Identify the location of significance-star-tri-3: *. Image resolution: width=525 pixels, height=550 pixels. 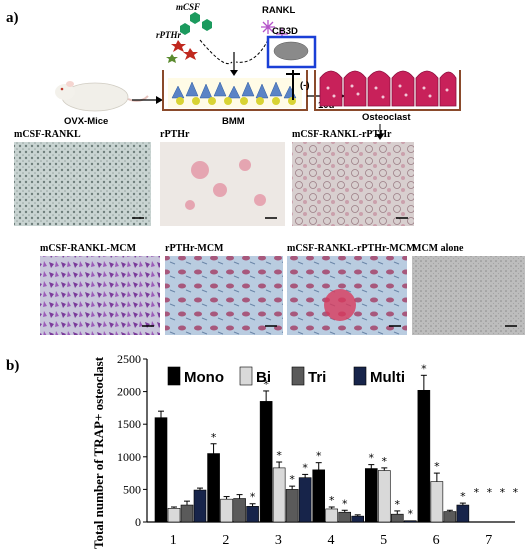
(292, 479).